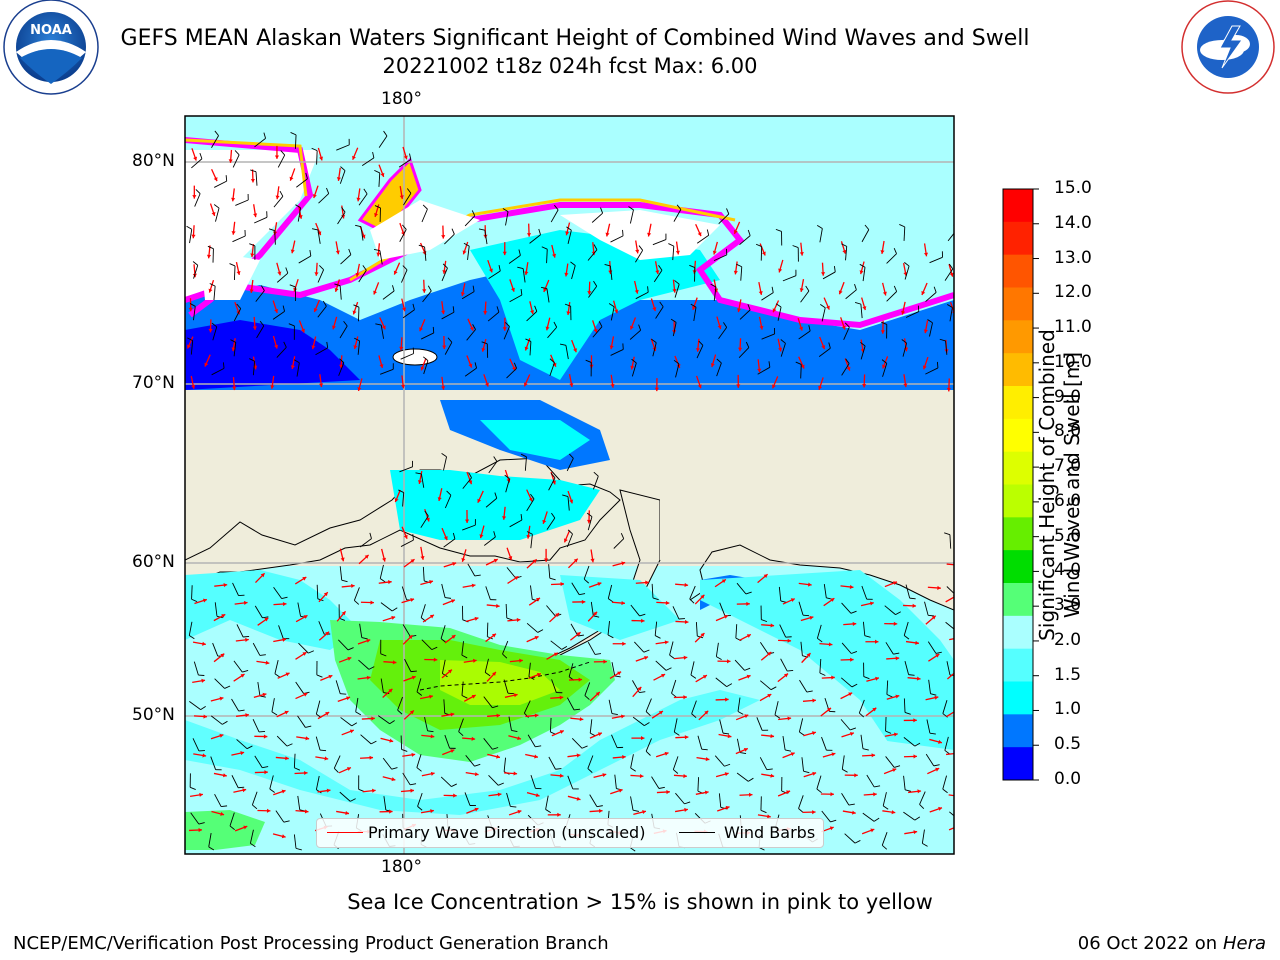 The height and width of the screenshot is (960, 1280). What do you see at coordinates (1068, 605) in the screenshot?
I see `colorbar-tick-label: 3.0` at bounding box center [1068, 605].